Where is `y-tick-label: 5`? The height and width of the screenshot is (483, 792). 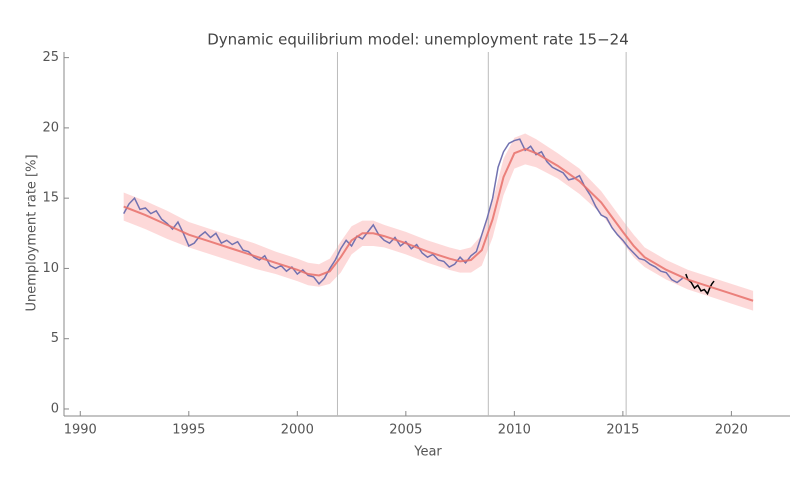
y-tick-label: 5 is located at coordinates (55, 338).